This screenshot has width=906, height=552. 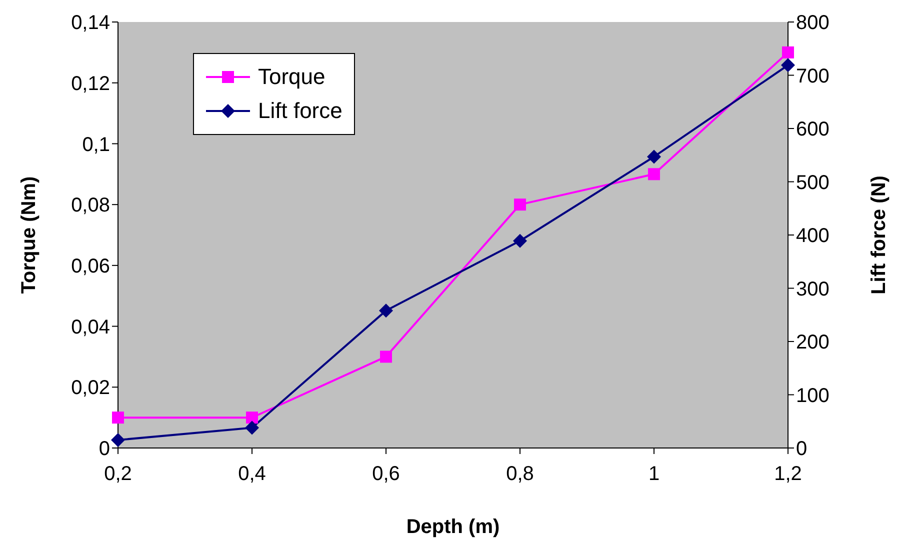 What do you see at coordinates (118, 474) in the screenshot?
I see `x-tick-label: 0,2` at bounding box center [118, 474].